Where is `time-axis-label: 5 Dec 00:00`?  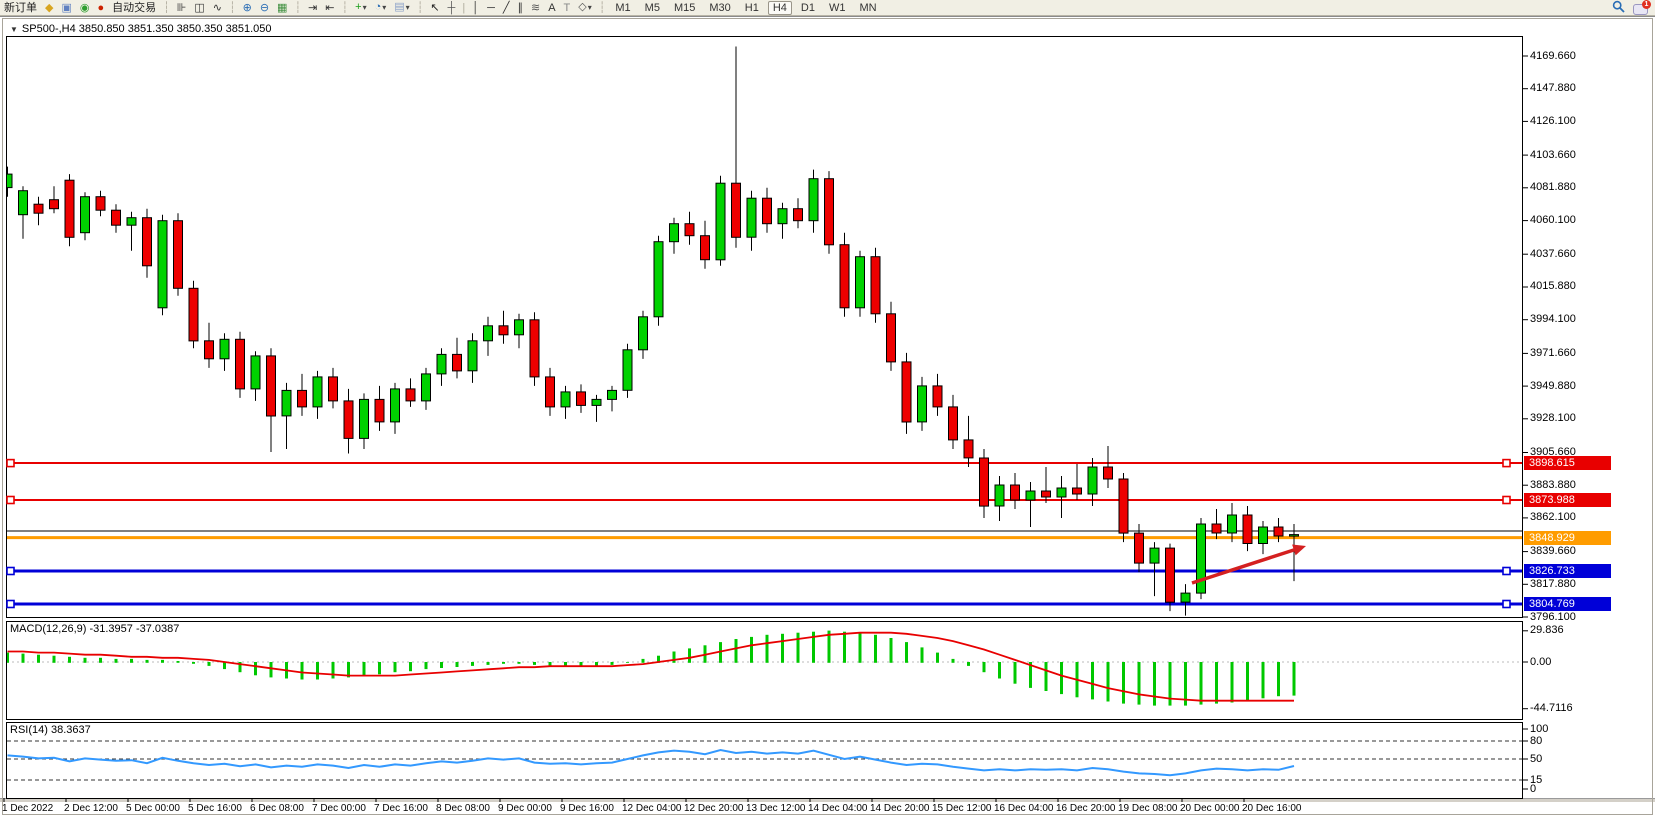 time-axis-label: 5 Dec 00:00 is located at coordinates (153, 808).